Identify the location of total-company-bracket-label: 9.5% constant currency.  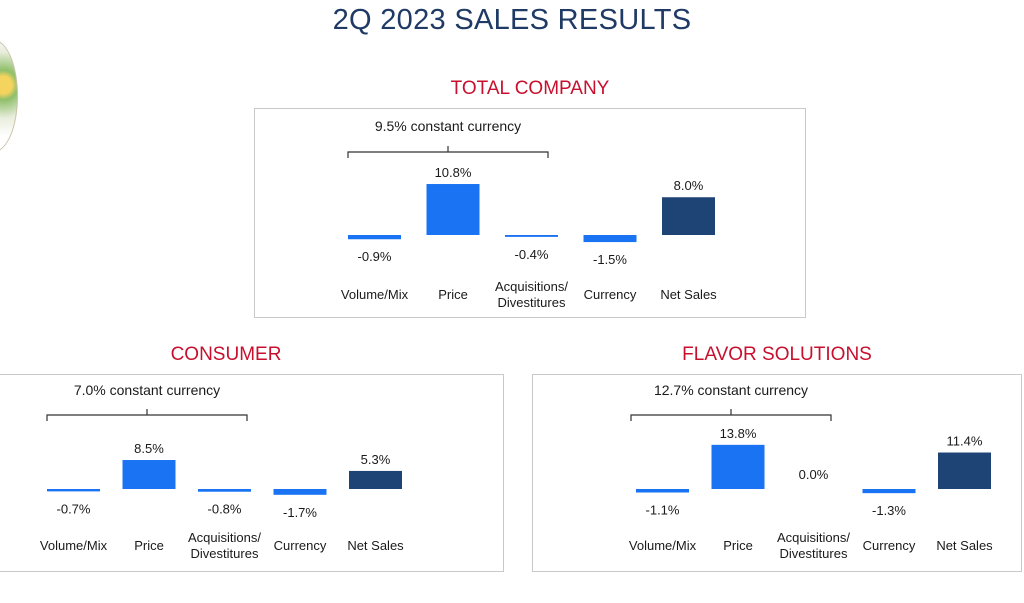
(448, 126).